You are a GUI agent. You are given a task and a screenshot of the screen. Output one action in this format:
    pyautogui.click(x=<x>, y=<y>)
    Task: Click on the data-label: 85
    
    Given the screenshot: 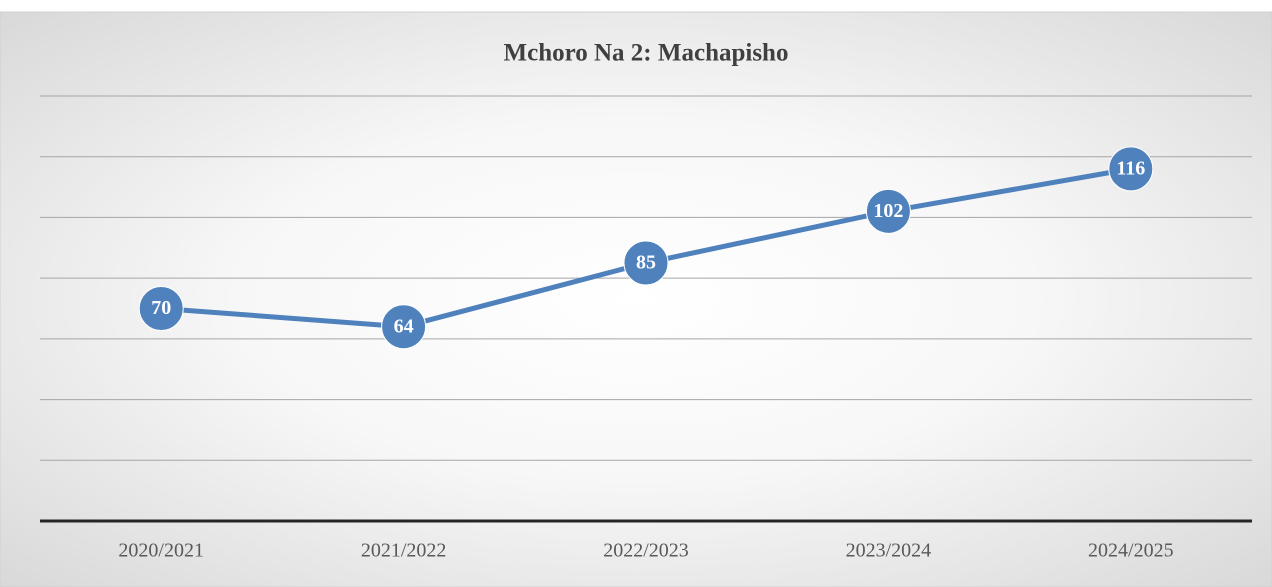 What is the action you would take?
    pyautogui.click(x=646, y=263)
    